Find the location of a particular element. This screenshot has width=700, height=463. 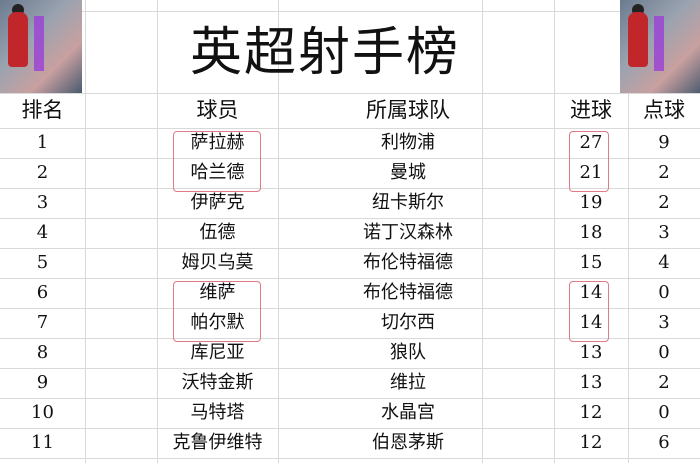

anime-basketball-image-right is located at coordinates (660, 46).